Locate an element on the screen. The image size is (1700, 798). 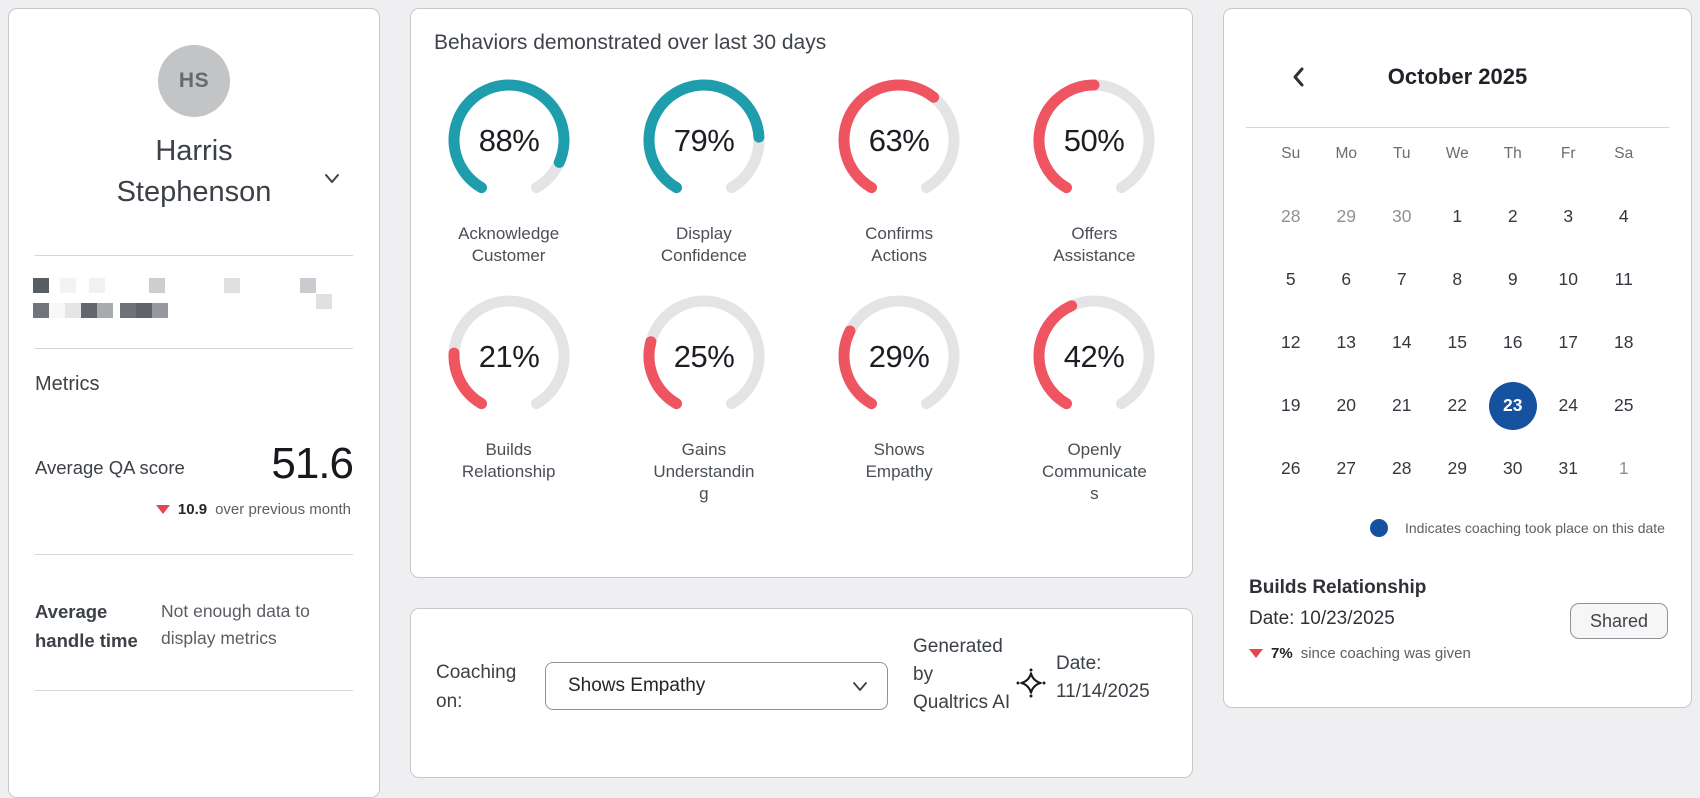
calendar-day: 21 is located at coordinates (1402, 405).